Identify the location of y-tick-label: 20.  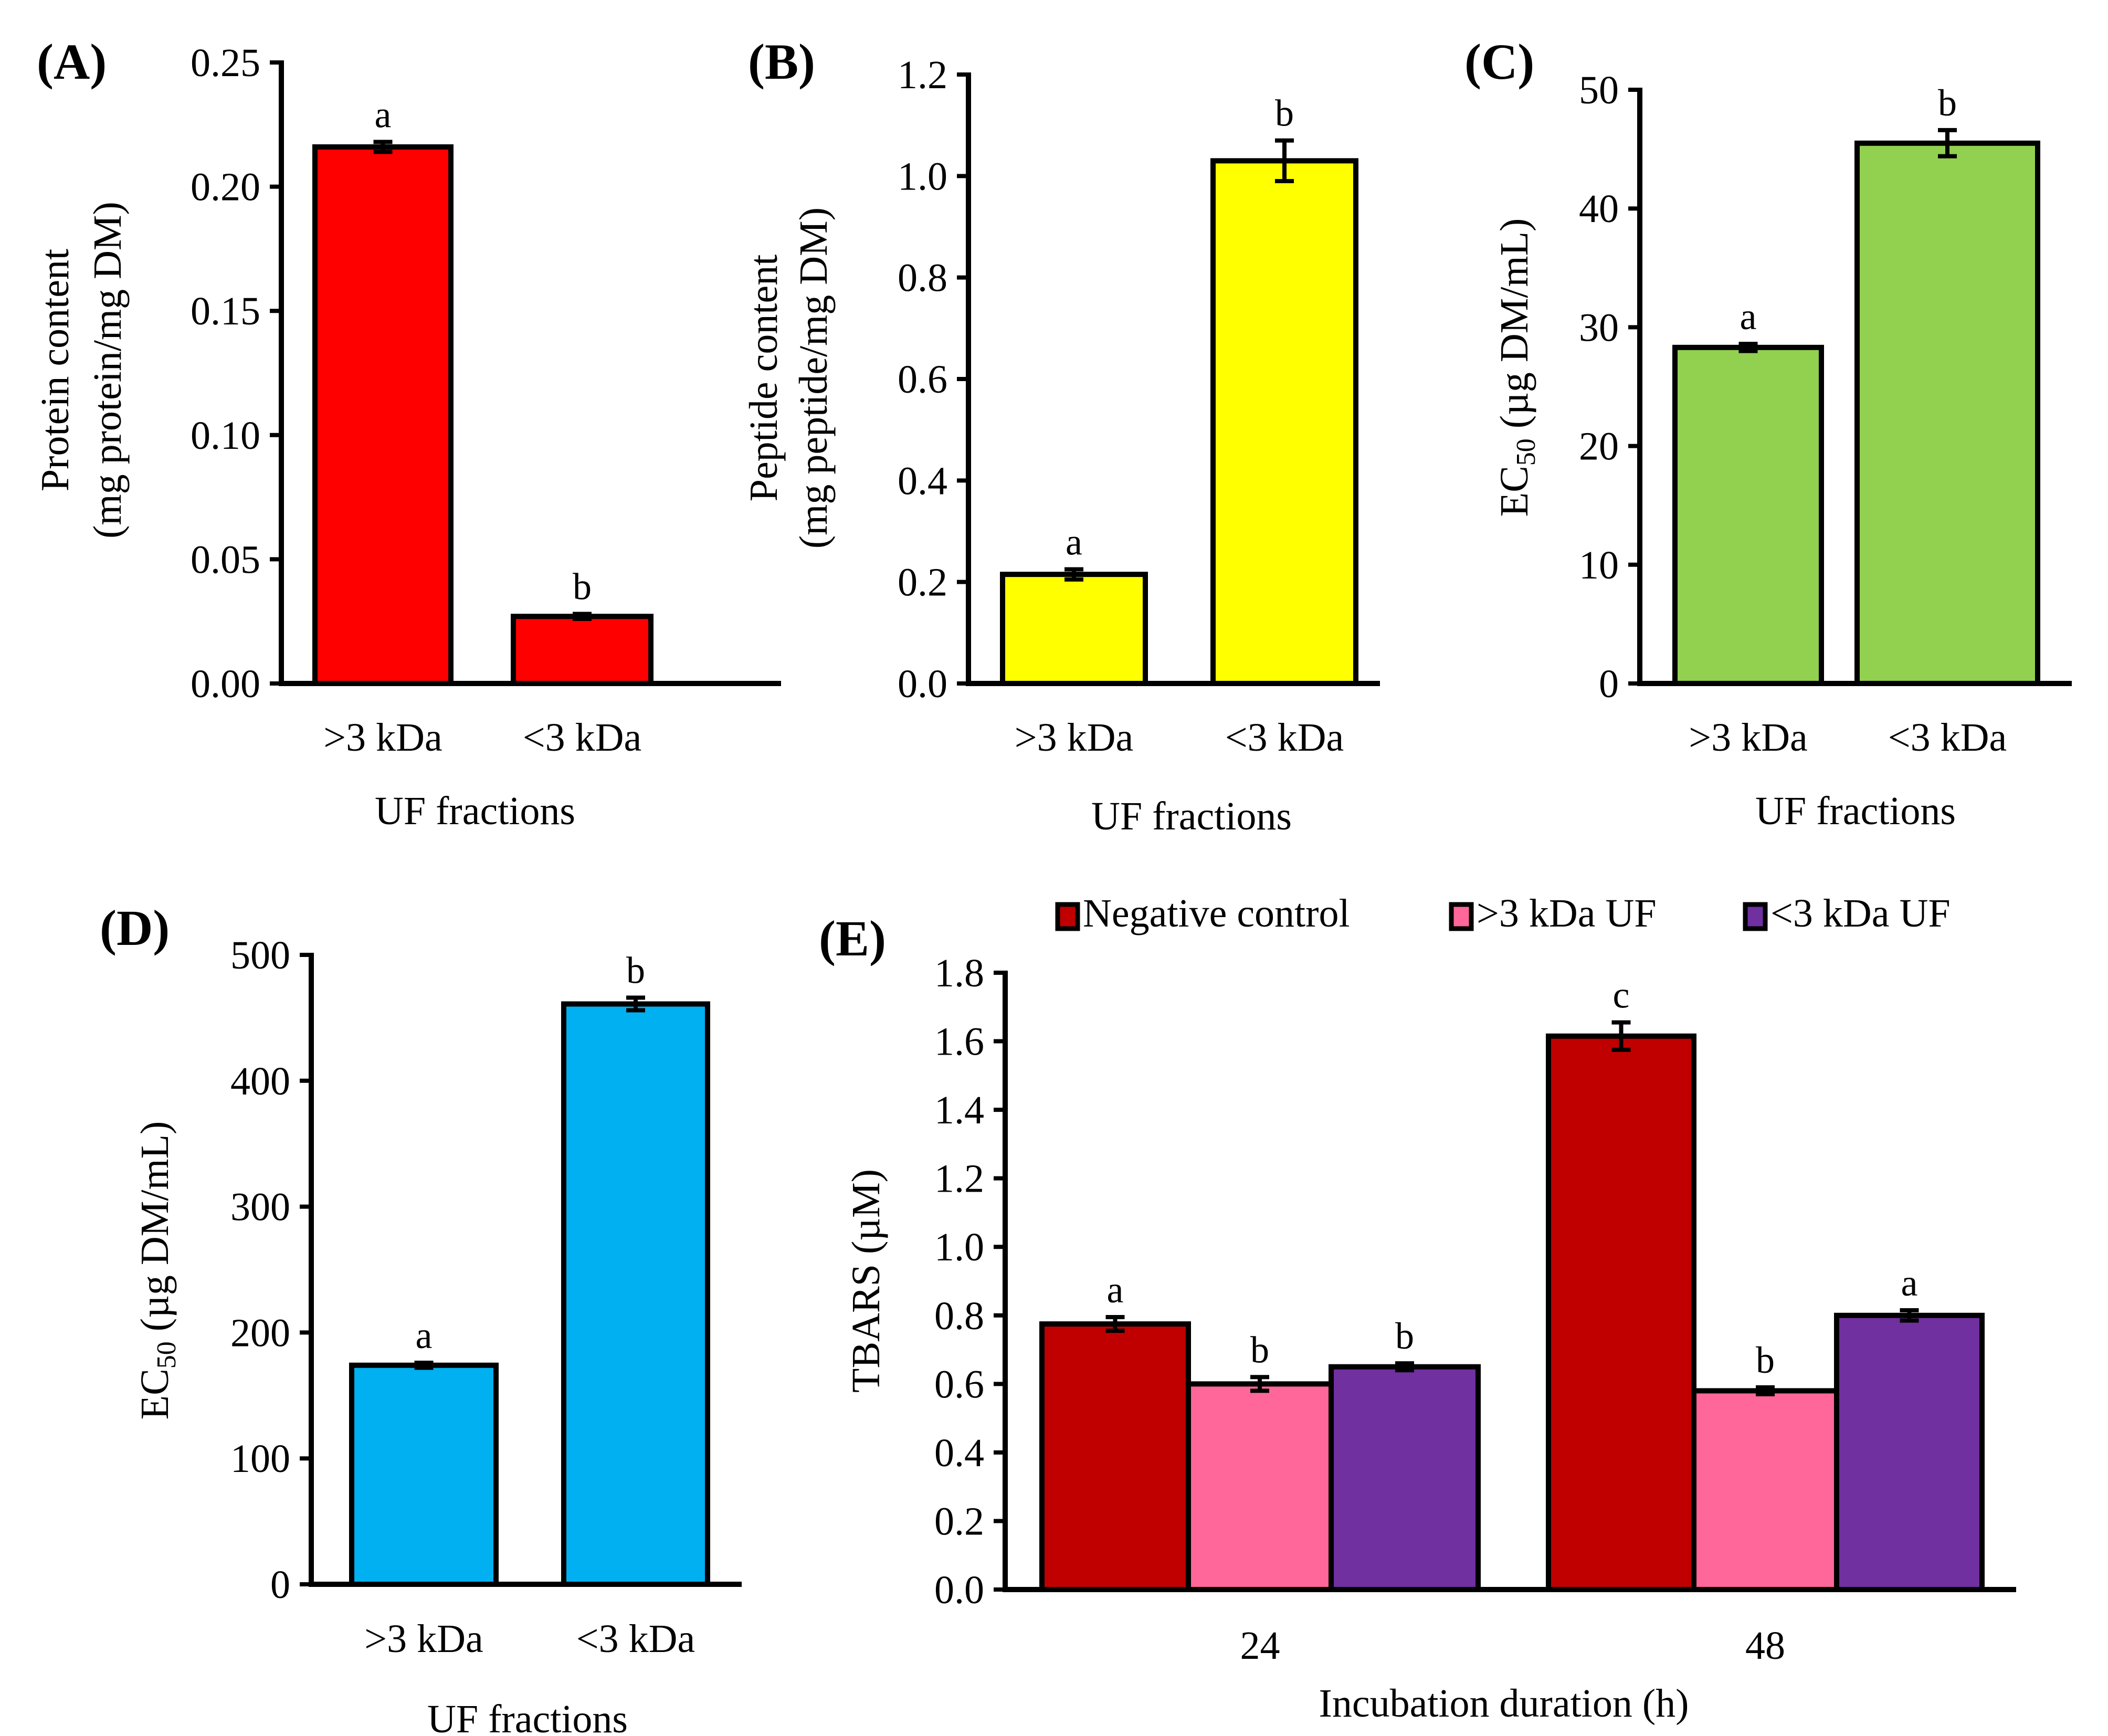
(1599, 447).